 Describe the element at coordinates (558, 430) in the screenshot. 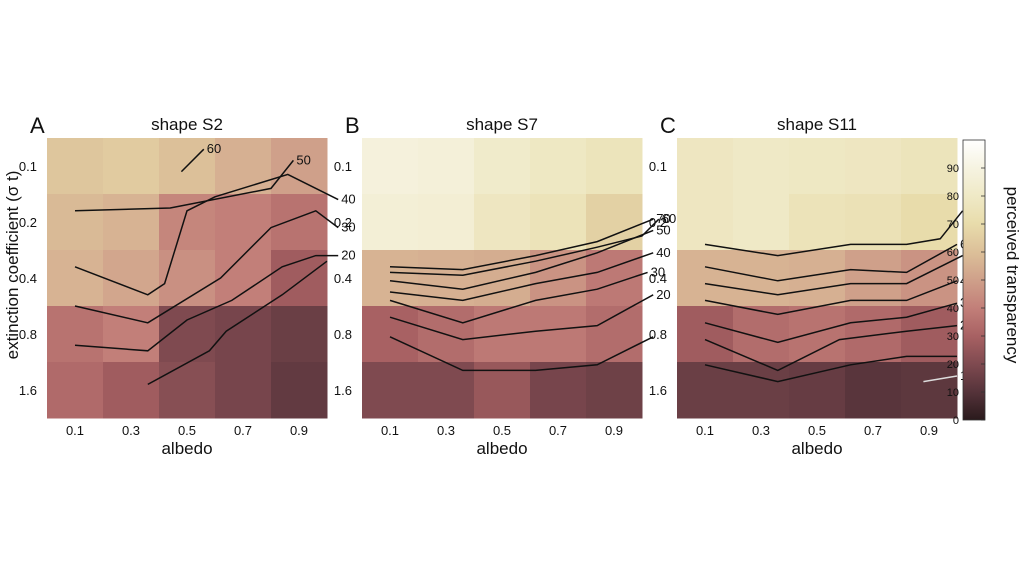

I see `x-tick-label: 0.7` at that location.